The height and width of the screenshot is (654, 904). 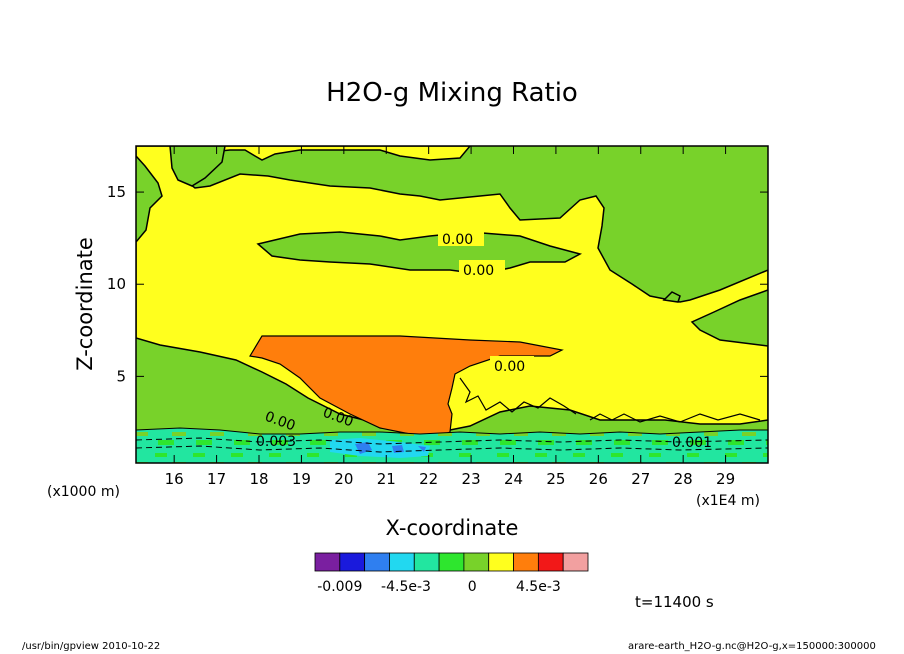 I want to click on y-tick-label: 10, so click(x=116, y=284).